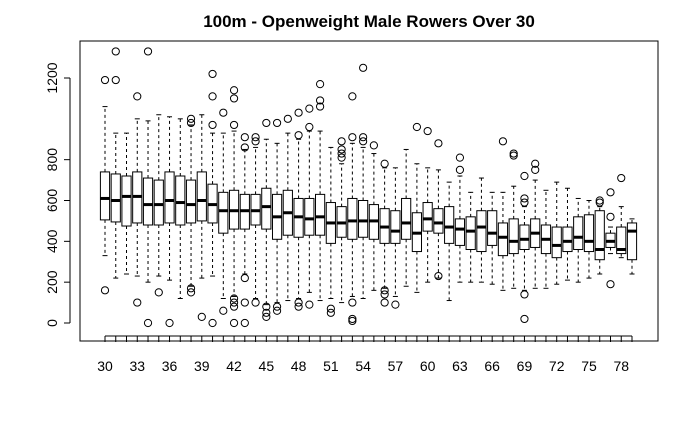  Describe the element at coordinates (137, 366) in the screenshot. I see `x-tick-label: 33` at that location.